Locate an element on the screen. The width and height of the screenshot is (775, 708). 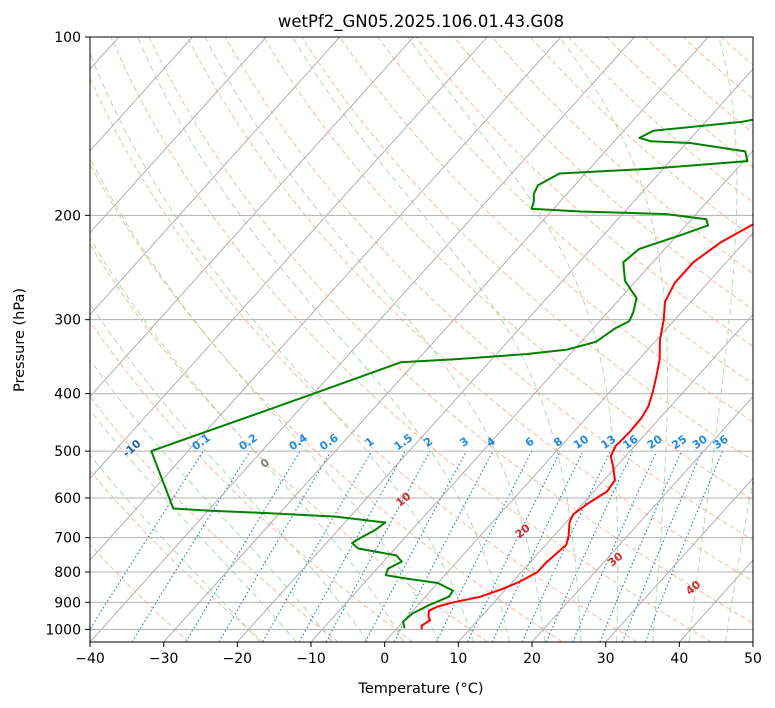
x-tick-label: 50 is located at coordinates (753, 659).